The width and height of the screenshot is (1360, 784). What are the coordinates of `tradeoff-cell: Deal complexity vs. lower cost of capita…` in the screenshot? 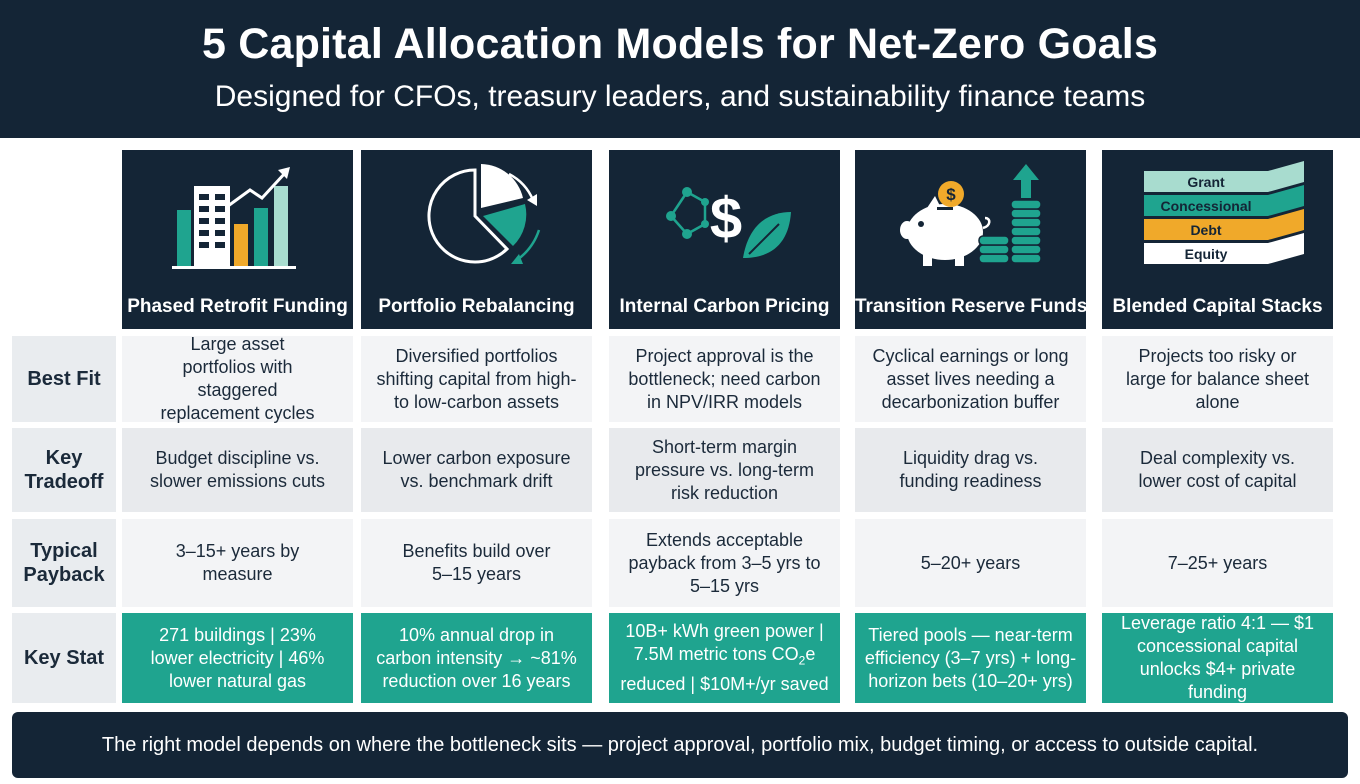 It's located at (1217, 470).